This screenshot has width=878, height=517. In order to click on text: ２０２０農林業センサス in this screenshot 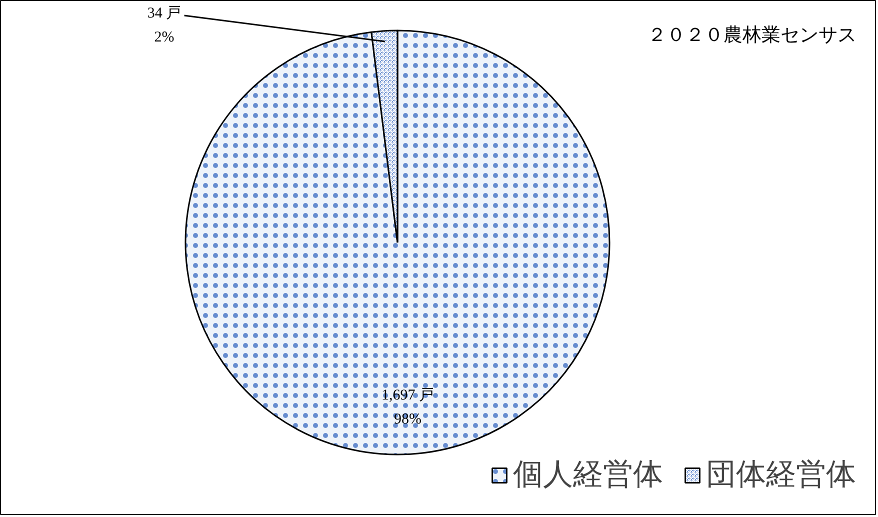, I will do `click(752, 35)`.